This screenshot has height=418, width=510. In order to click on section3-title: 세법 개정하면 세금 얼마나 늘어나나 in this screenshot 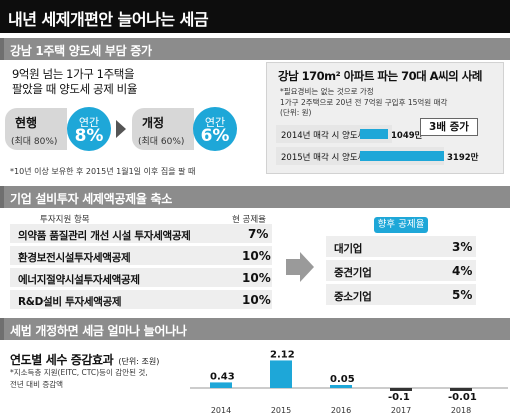, I will do `click(98, 331)`.